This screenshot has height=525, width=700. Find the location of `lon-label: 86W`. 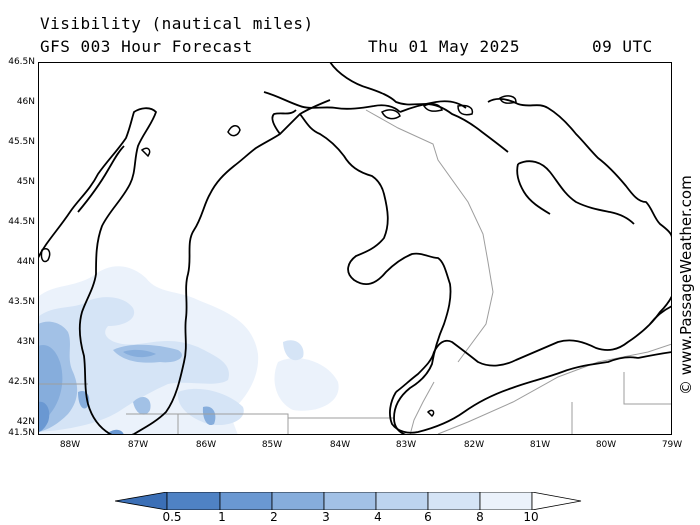

lon-label: 86W is located at coordinates (206, 445).